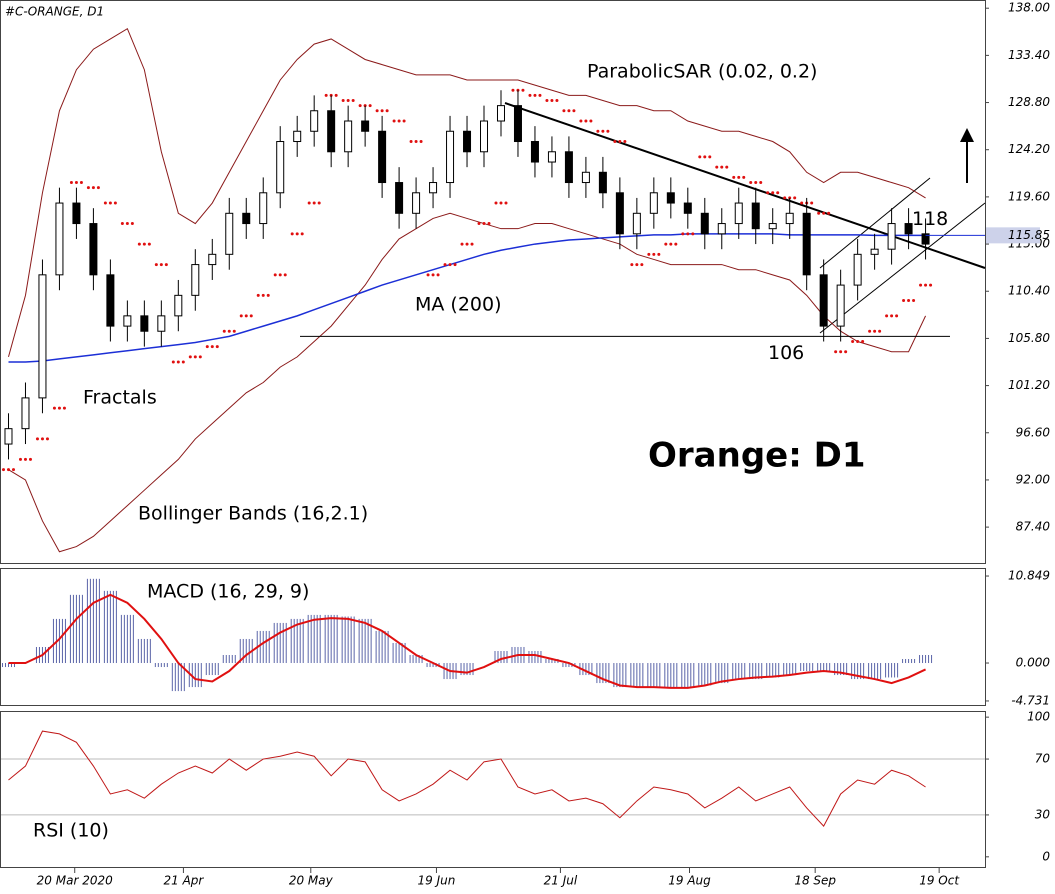 This screenshot has width=1055, height=894. Describe the element at coordinates (183, 881) in the screenshot. I see `x-tick-label: 21 Apr` at that location.